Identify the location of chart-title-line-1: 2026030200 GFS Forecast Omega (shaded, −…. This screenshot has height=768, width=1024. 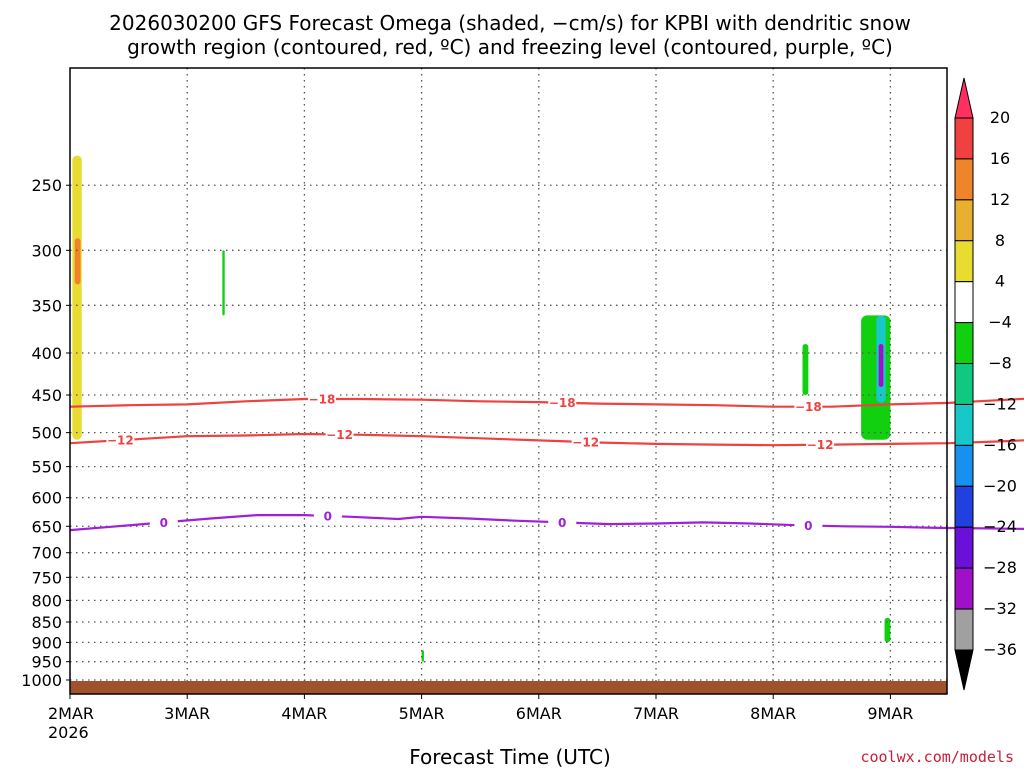
(510, 23).